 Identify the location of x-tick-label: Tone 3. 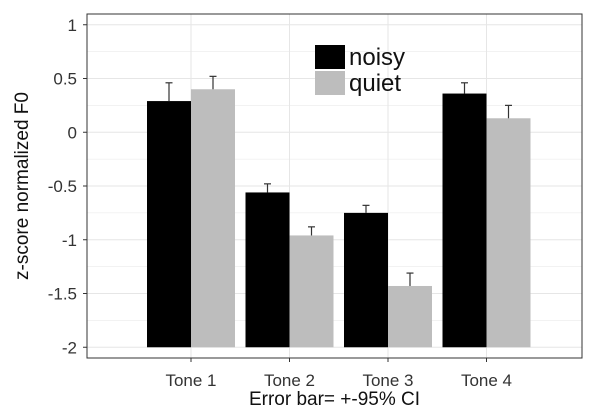
(387, 380).